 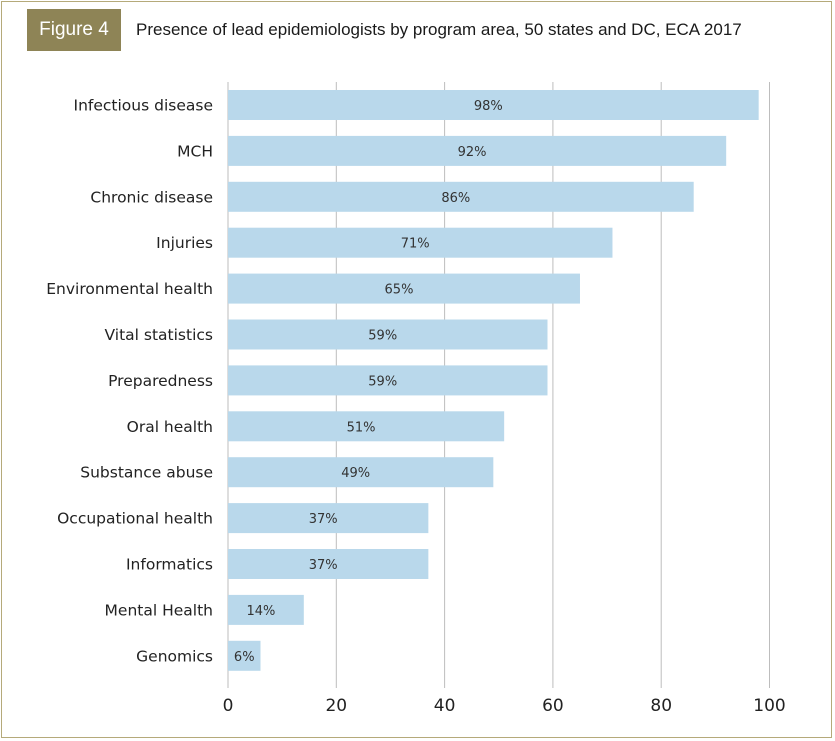 I want to click on category-label: Oral health, so click(x=170, y=427).